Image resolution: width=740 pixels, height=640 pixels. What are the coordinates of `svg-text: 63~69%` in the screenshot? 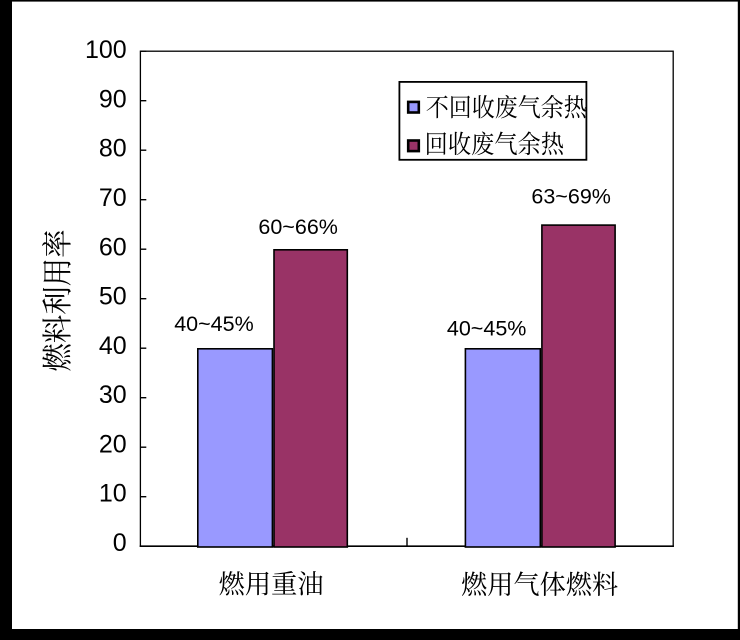 It's located at (571, 197).